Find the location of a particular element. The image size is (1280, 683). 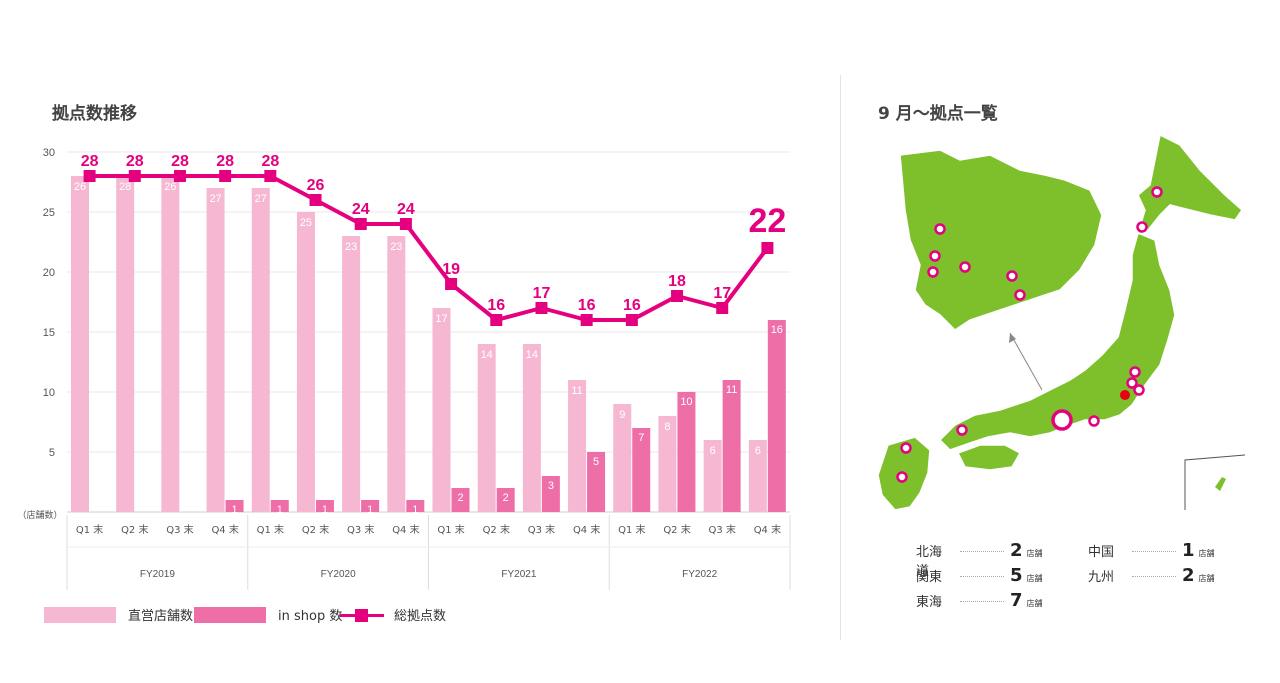

bar-direct-label: 14 is located at coordinates (487, 355).